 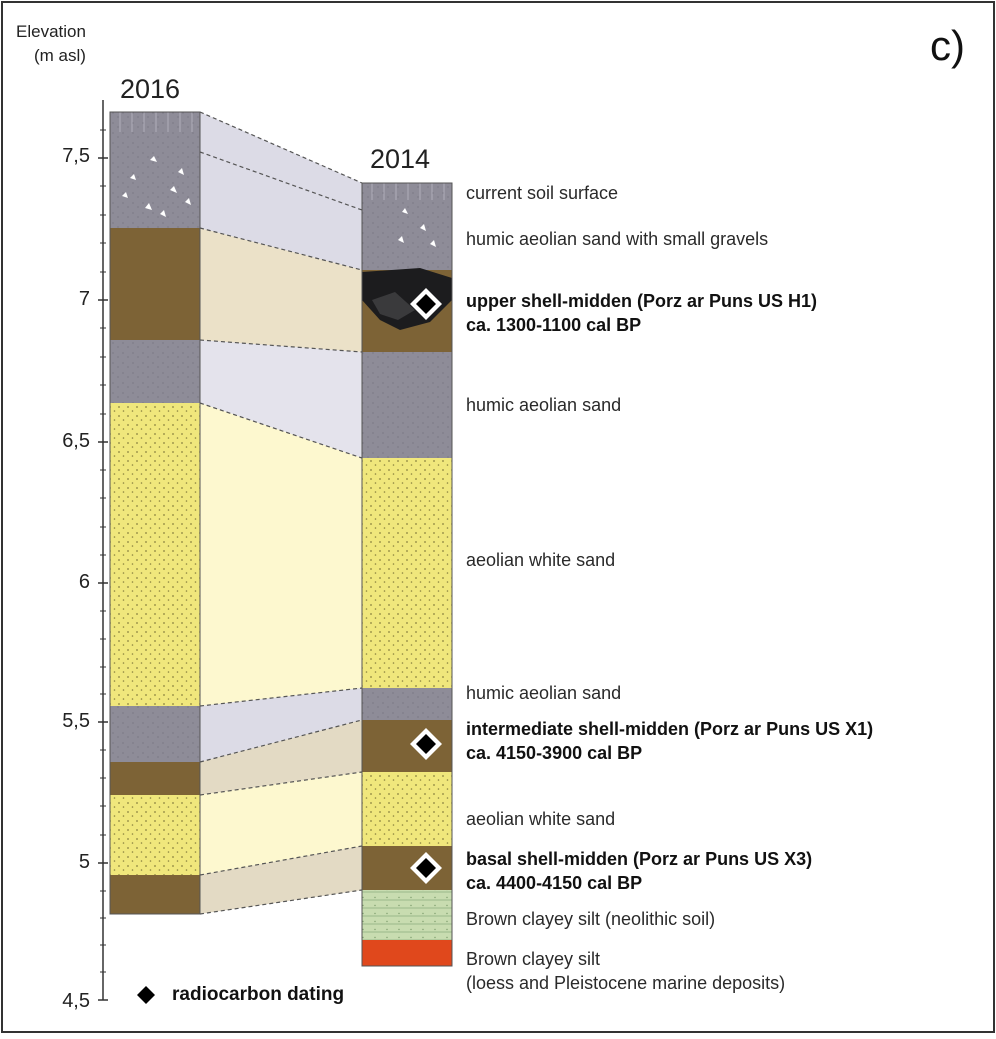 I want to click on tick-label: 5, so click(x=84, y=862).